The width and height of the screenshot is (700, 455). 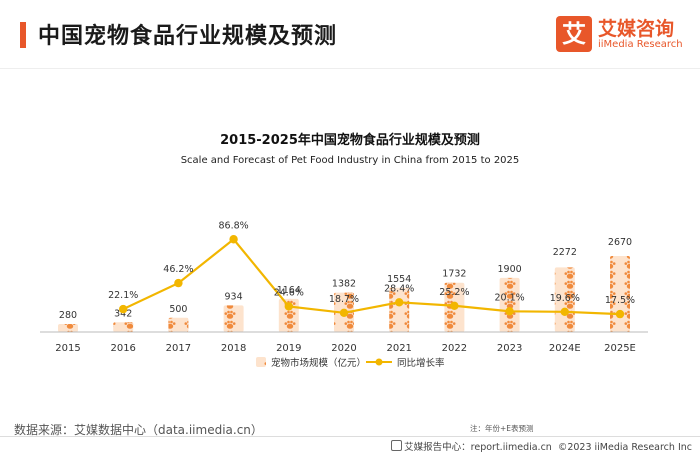 I want to click on growth-rate-label: 22.1%, so click(x=123, y=295).